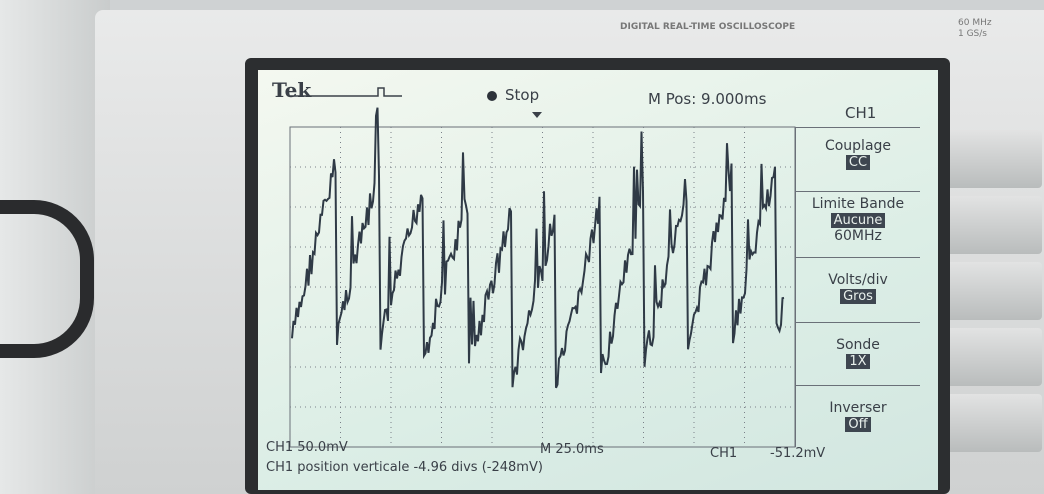 The height and width of the screenshot is (494, 1044). What do you see at coordinates (307, 447) in the screenshot?
I see `channel-scale: CH1 50.0mV` at bounding box center [307, 447].